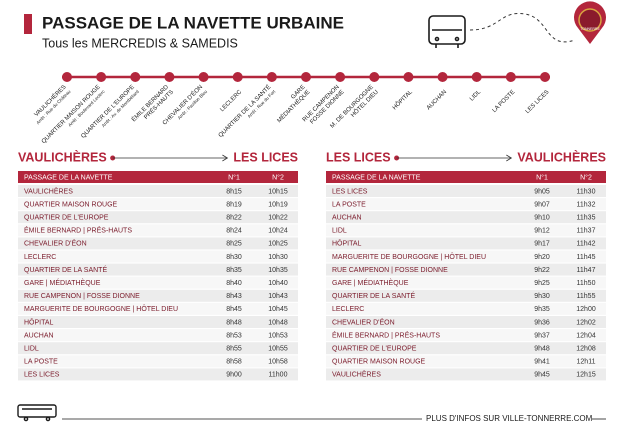 This screenshot has height=444, width=621. Describe the element at coordinates (234, 244) in the screenshot. I see `time-cell: 8h25` at that location.